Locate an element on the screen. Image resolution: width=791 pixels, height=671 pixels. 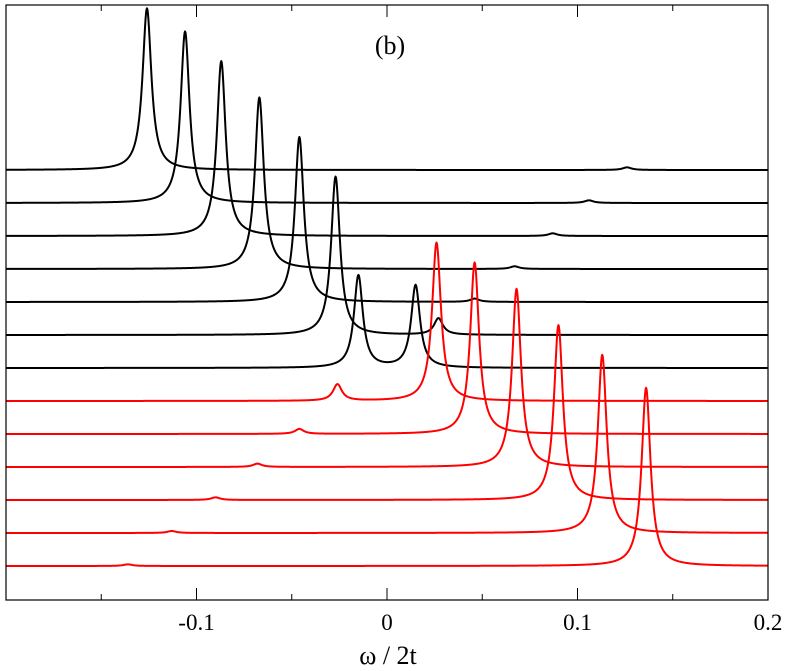
panel-label: (b) is located at coordinates (390, 45).